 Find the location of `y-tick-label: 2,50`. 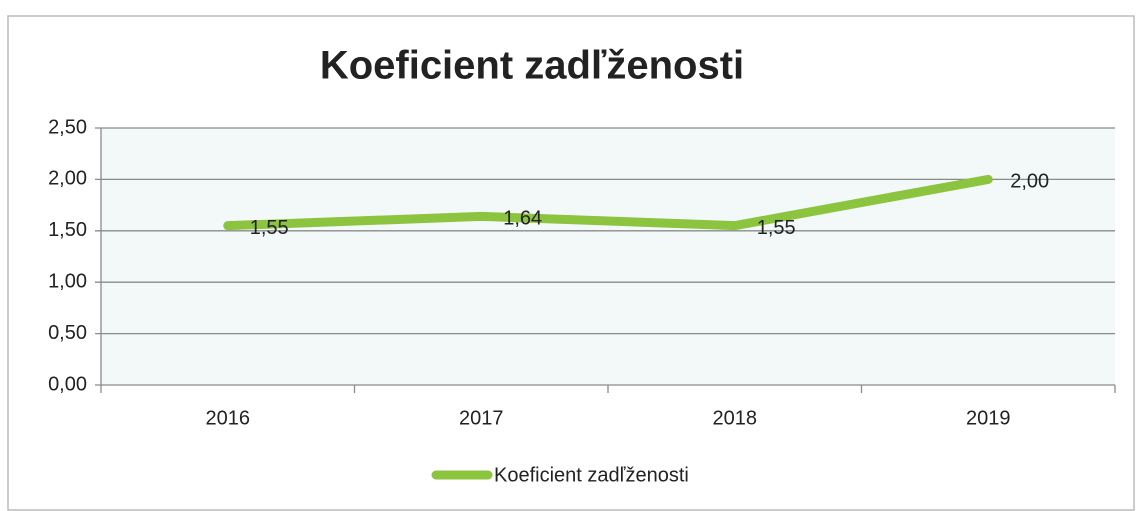

y-tick-label: 2,50 is located at coordinates (67, 127).